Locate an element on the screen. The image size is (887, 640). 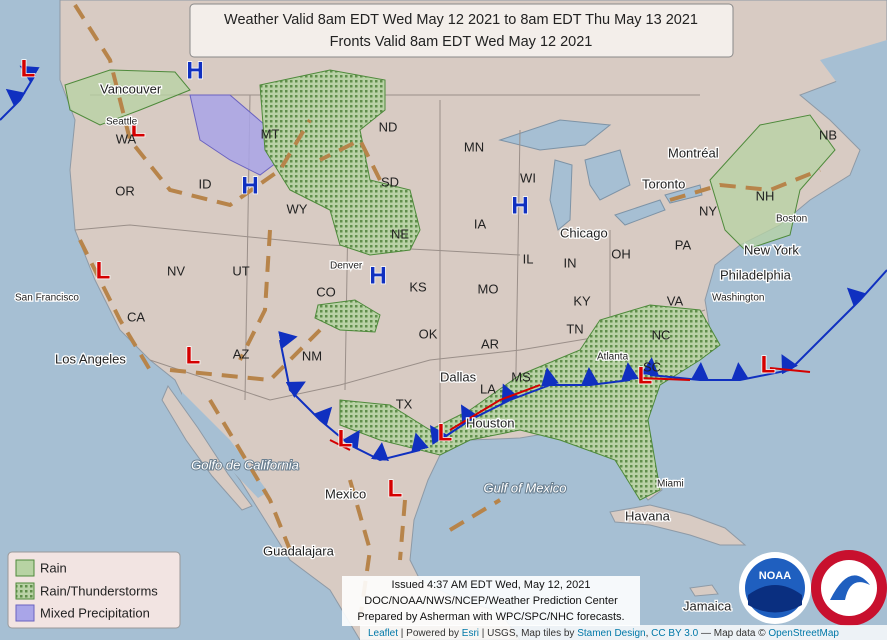
state-label: NB is located at coordinates (828, 134).